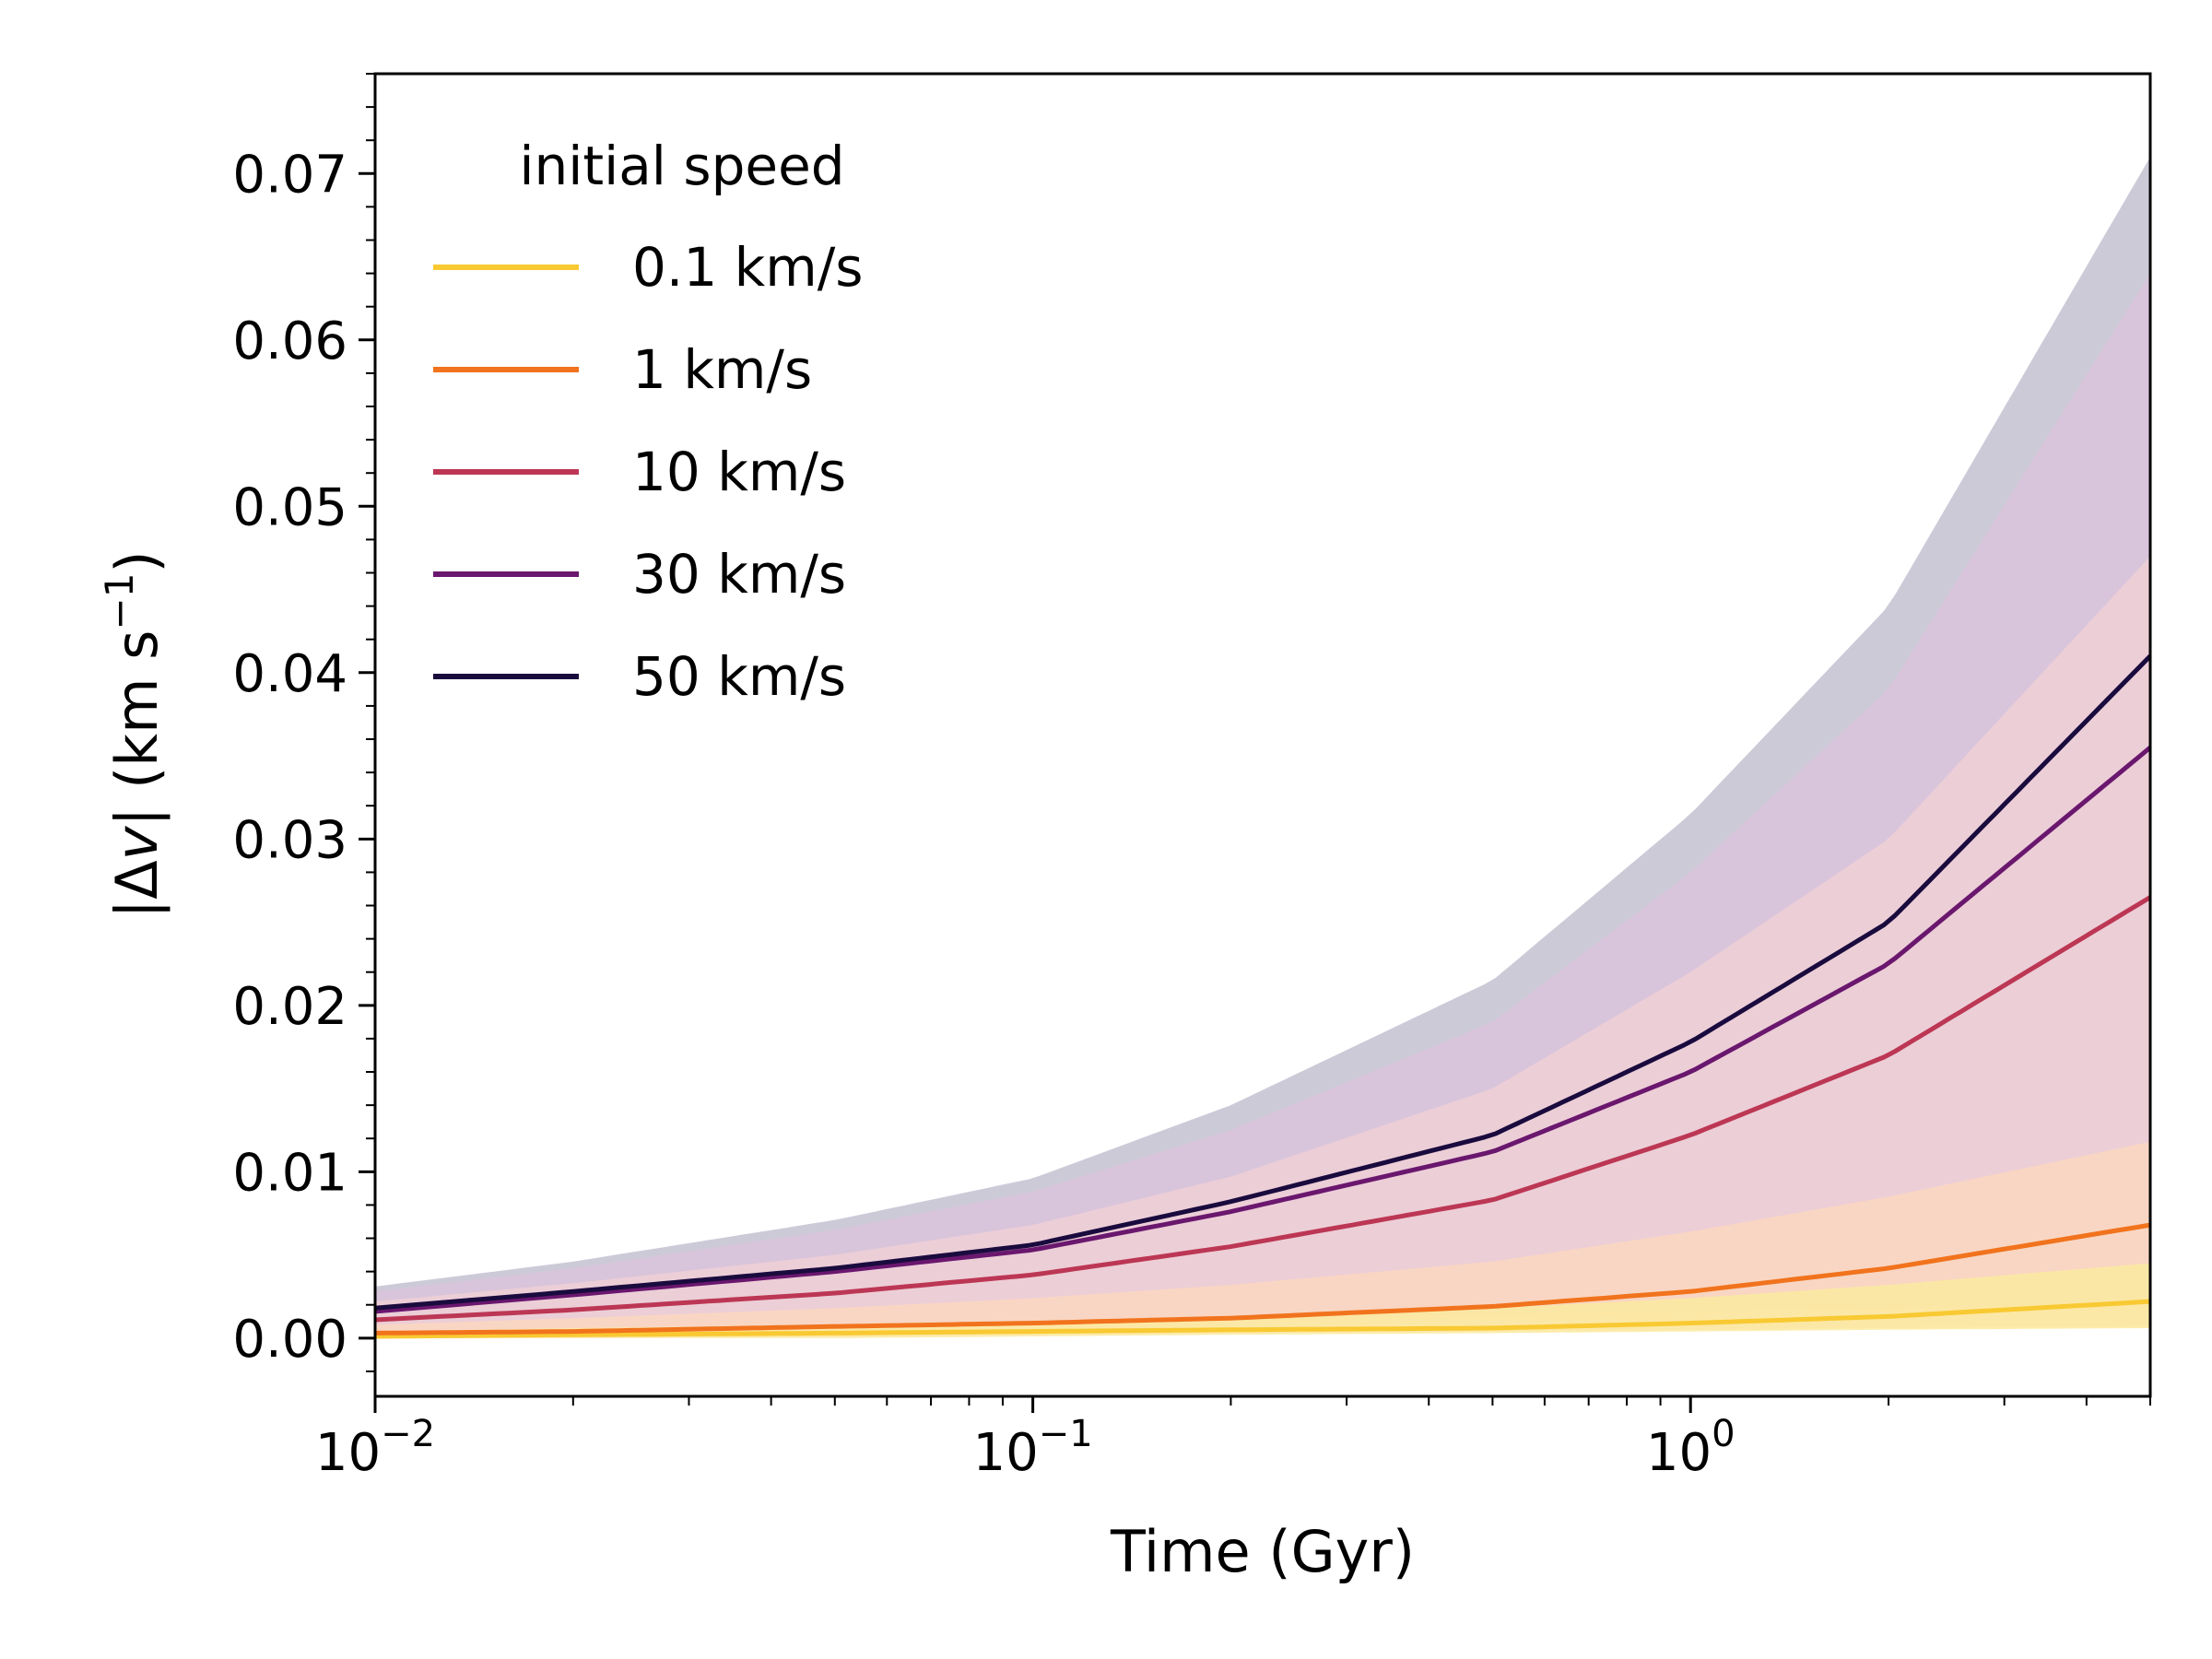  What do you see at coordinates (289, 1007) in the screenshot?
I see `y-tick-label: 0.02` at bounding box center [289, 1007].